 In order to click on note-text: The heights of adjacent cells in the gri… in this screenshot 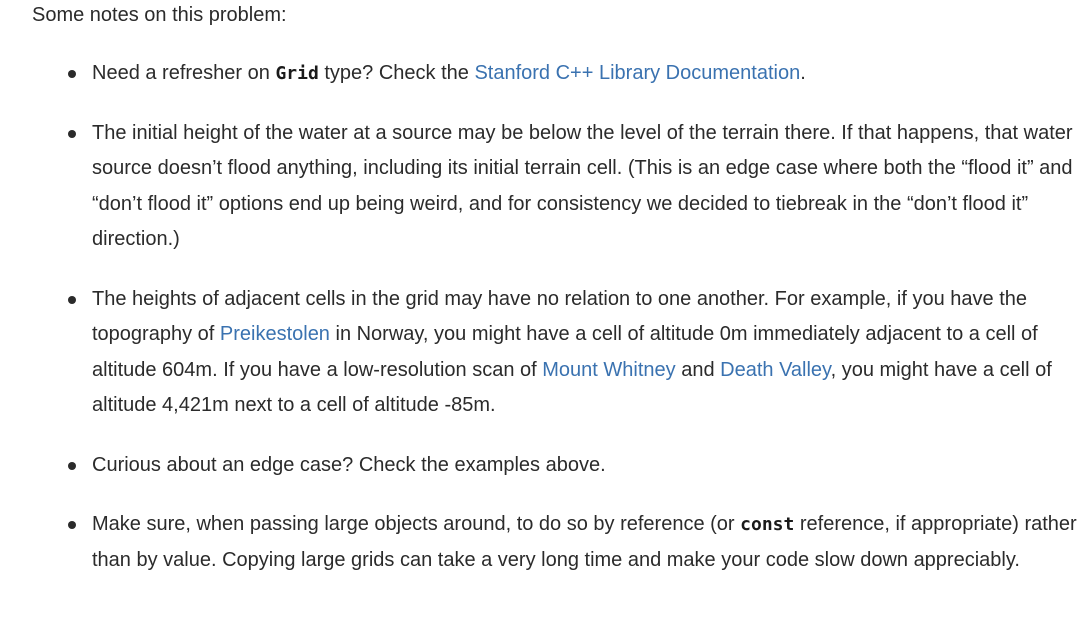, I will do `click(560, 316)`.